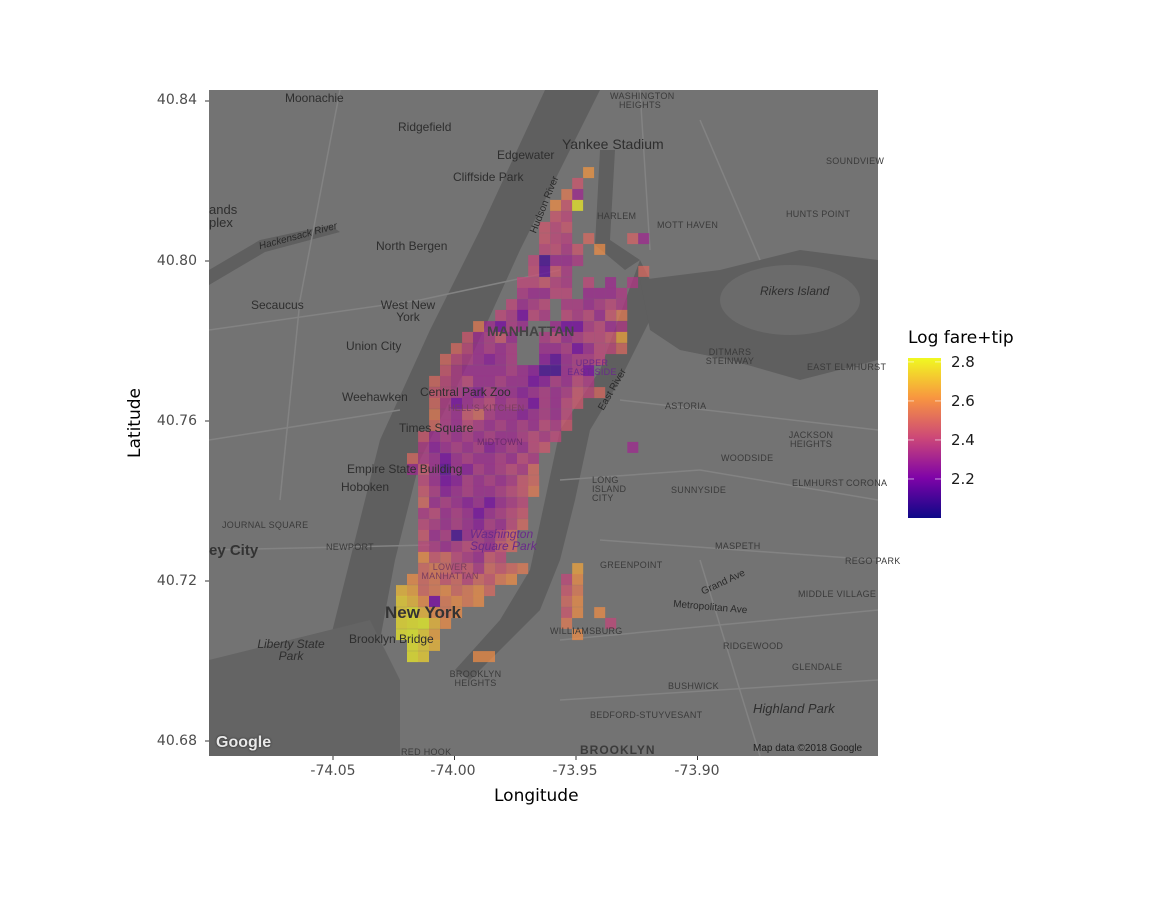 Image resolution: width=1150 pixels, height=897 pixels. Describe the element at coordinates (686, 406) in the screenshot. I see `map-label: ASTORIA` at that location.